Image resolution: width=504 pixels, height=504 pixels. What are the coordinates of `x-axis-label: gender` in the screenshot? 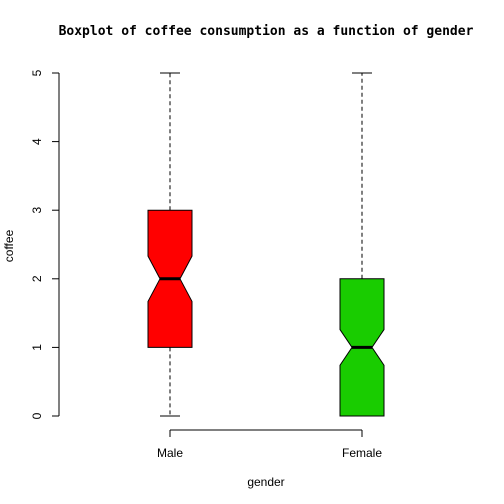 It's located at (265, 482).